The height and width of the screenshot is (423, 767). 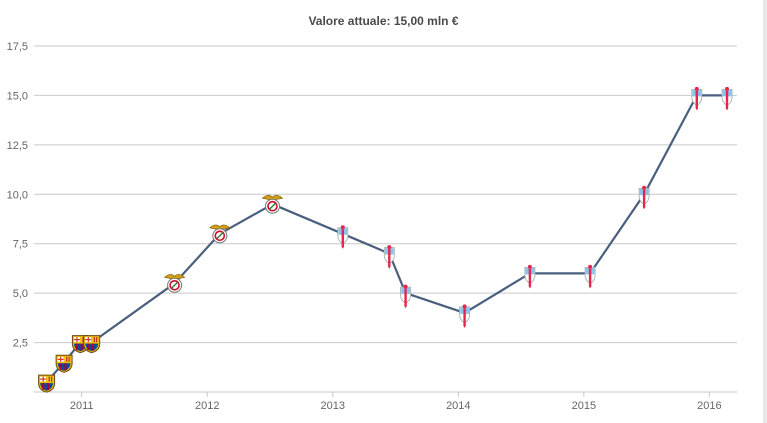 I want to click on y-tick-label: 5,0, so click(x=20, y=294).